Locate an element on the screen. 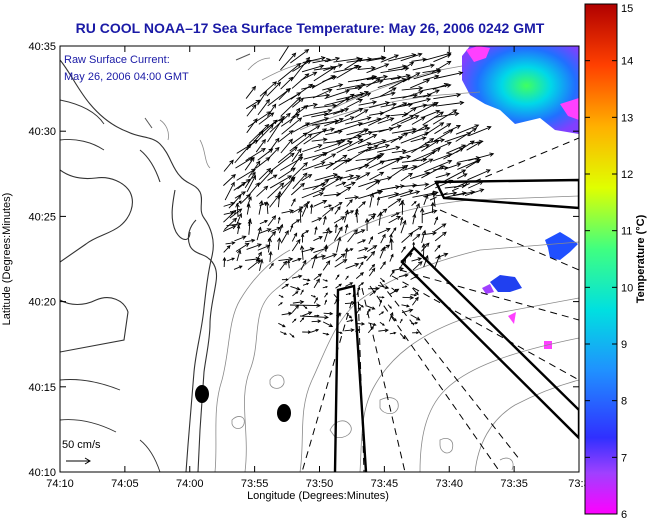 The width and height of the screenshot is (651, 519). x-tick-label: 73:55 is located at coordinates (255, 484).